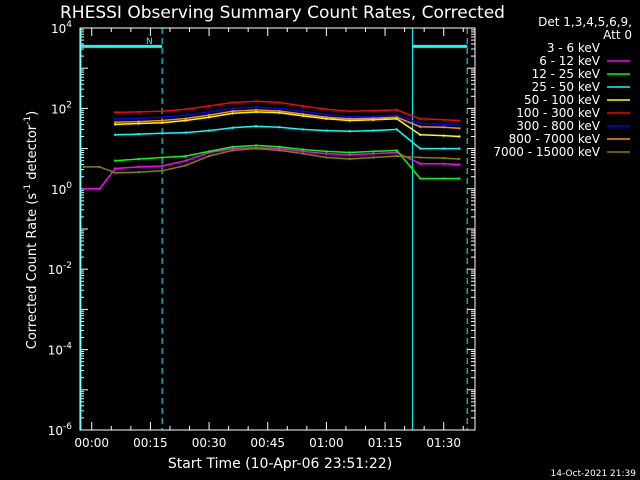 The image size is (640, 480). I want to click on series-lines, so click(271, 145).